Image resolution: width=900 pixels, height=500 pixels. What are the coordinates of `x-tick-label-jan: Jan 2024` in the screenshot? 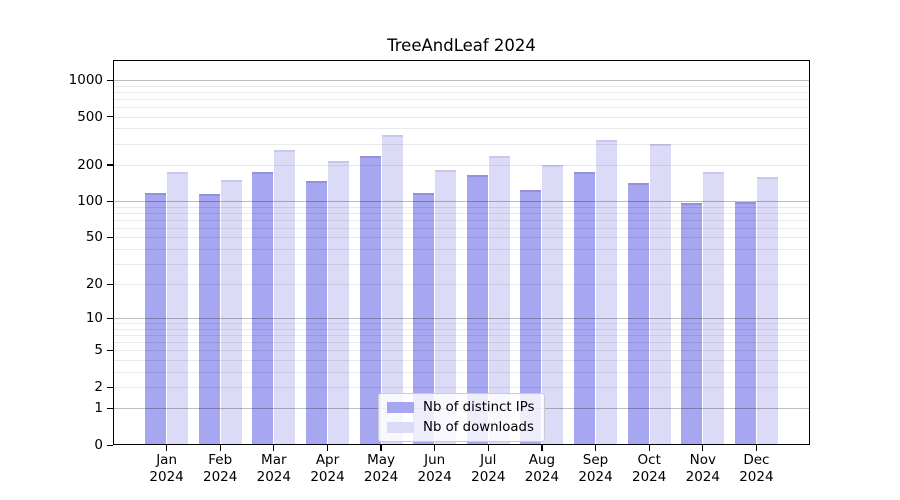 It's located at (166, 468).